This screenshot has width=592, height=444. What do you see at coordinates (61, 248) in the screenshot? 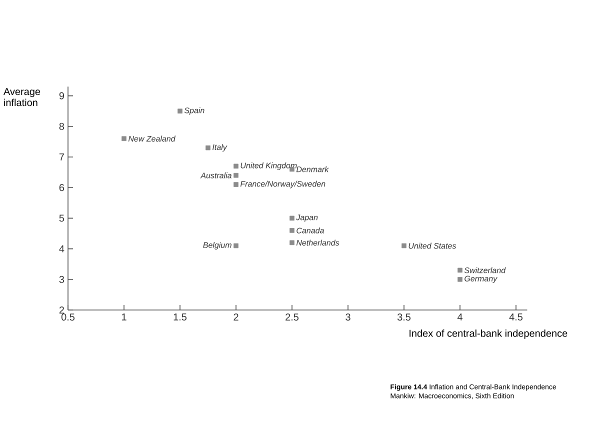
I see `y-tick-label: 4` at bounding box center [61, 248].